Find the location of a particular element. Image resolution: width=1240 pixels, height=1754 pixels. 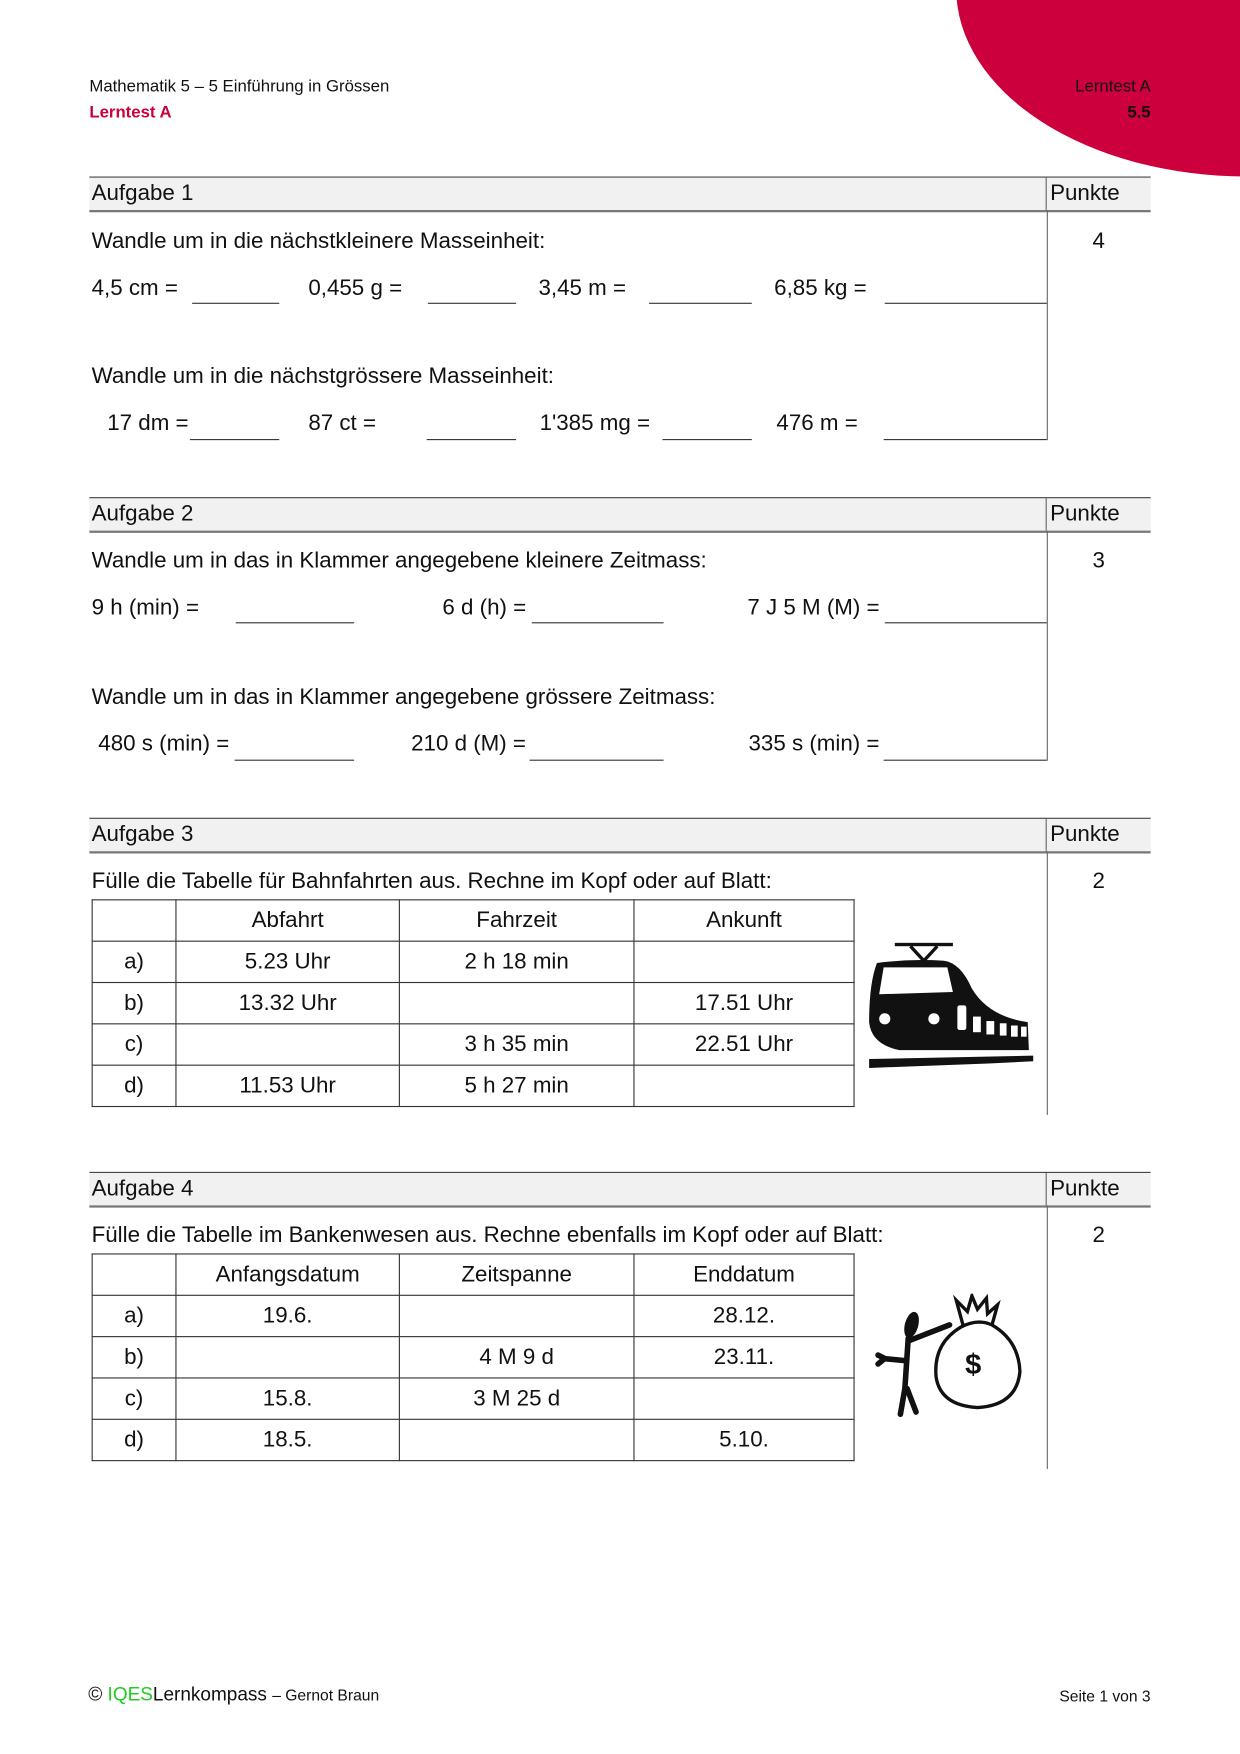

table-row: d) 11.53 Uhr 5 h 27 min is located at coordinates (473, 1086).